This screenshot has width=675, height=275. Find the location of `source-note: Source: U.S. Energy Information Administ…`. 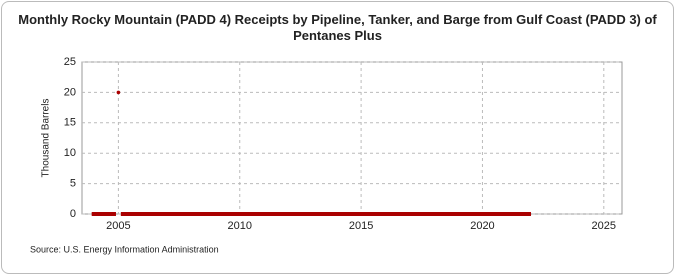

source-note: Source: U.S. Energy Information Administ… is located at coordinates (124, 249).